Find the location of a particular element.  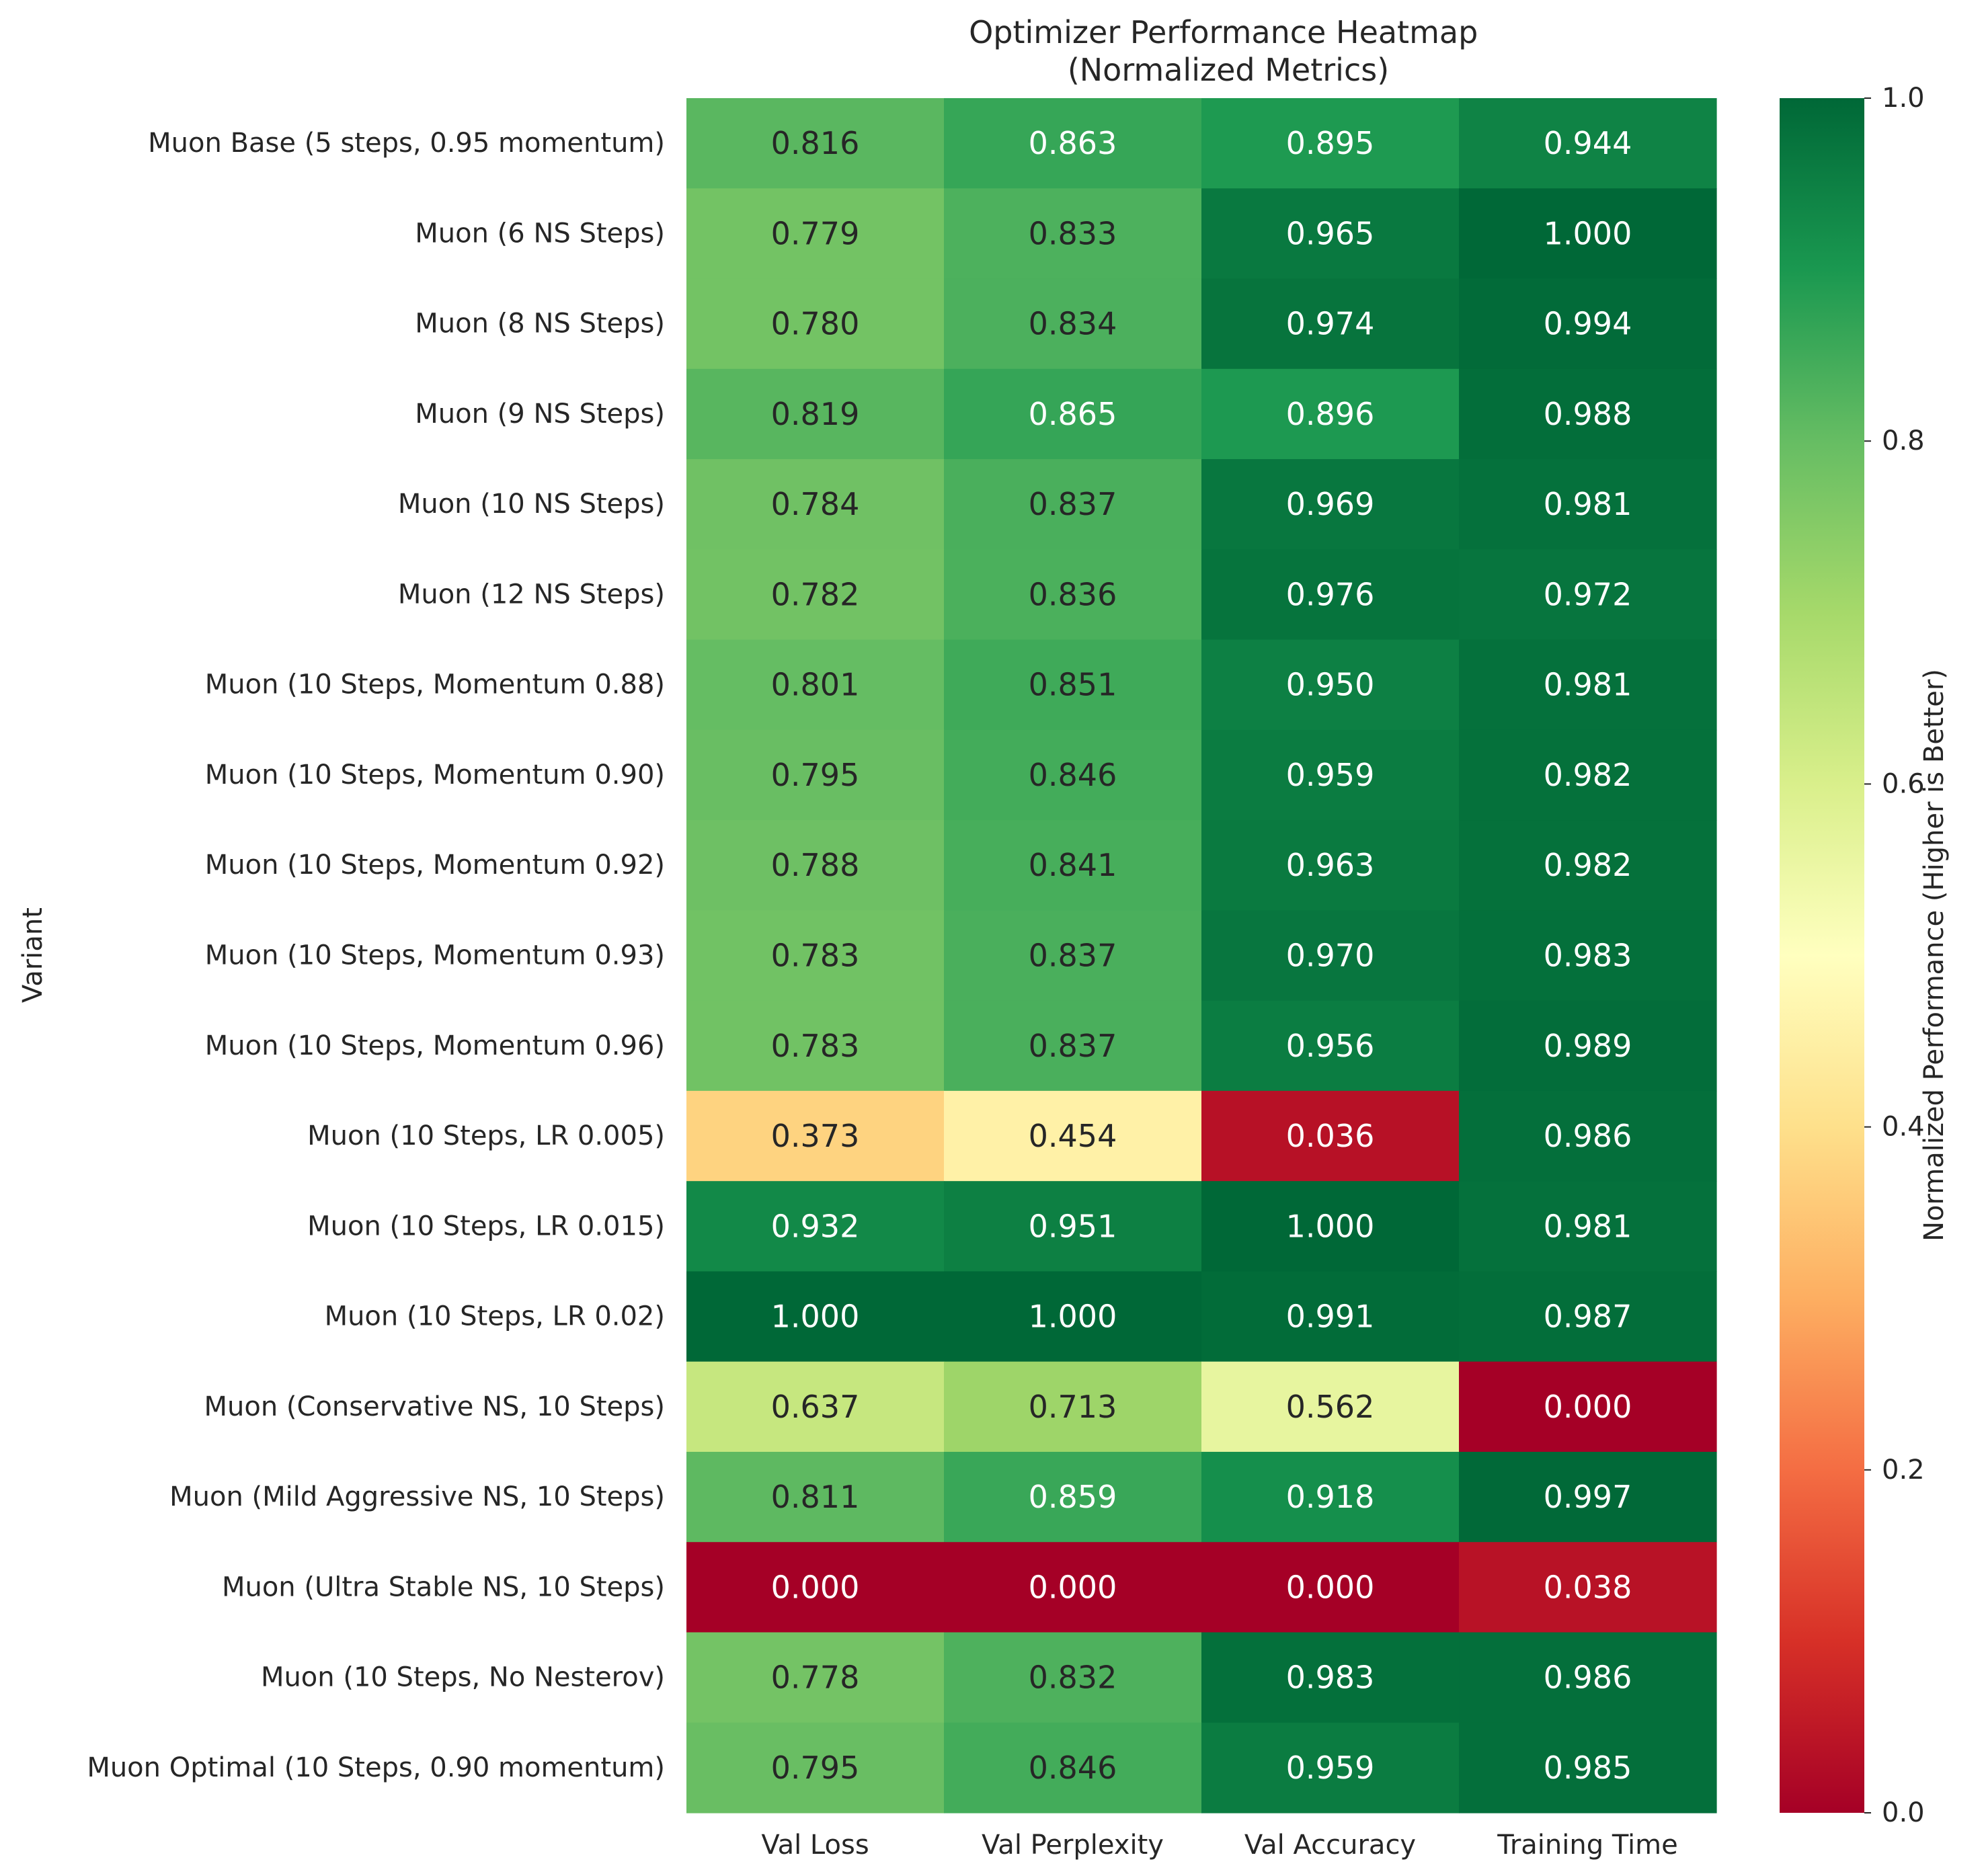

colorbar-tick-label: 0.6 is located at coordinates (1903, 783).